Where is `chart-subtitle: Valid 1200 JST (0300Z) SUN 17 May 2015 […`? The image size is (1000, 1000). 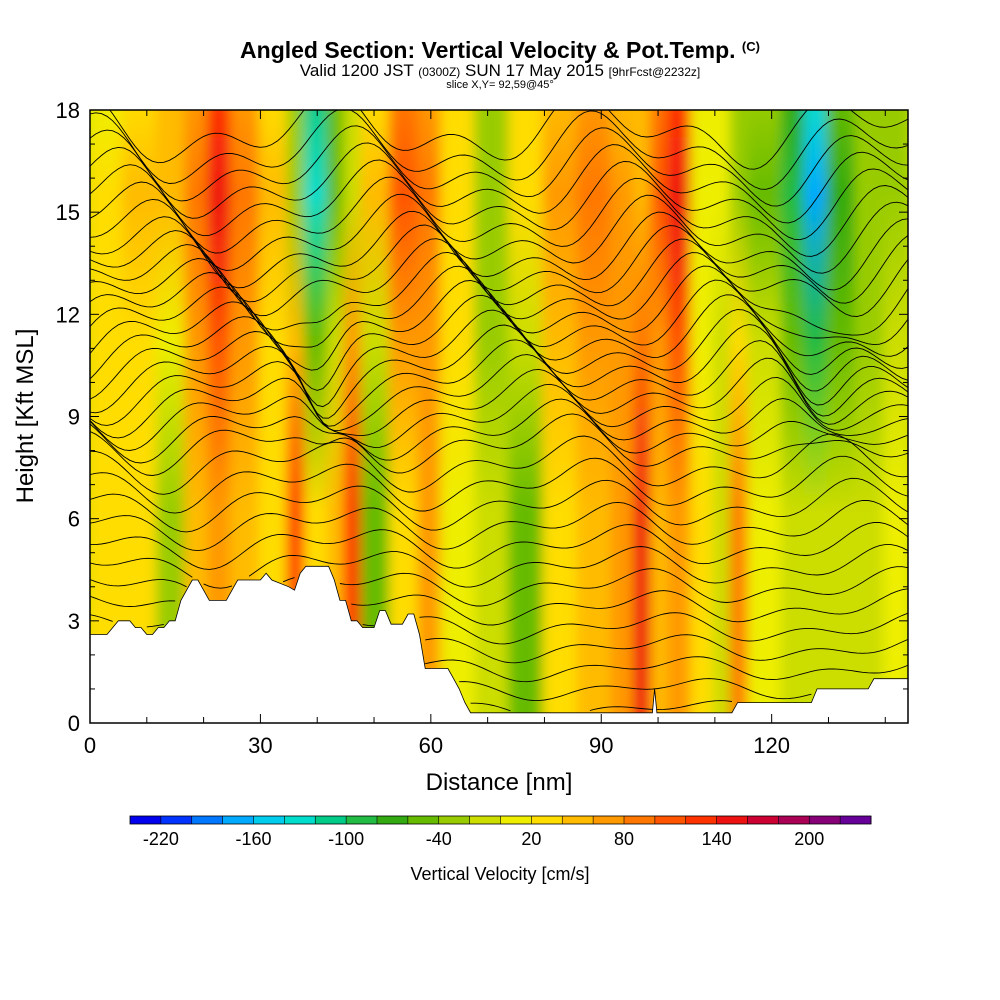
chart-subtitle: Valid 1200 JST (0300Z) SUN 17 May 2015 [… is located at coordinates (500, 71).